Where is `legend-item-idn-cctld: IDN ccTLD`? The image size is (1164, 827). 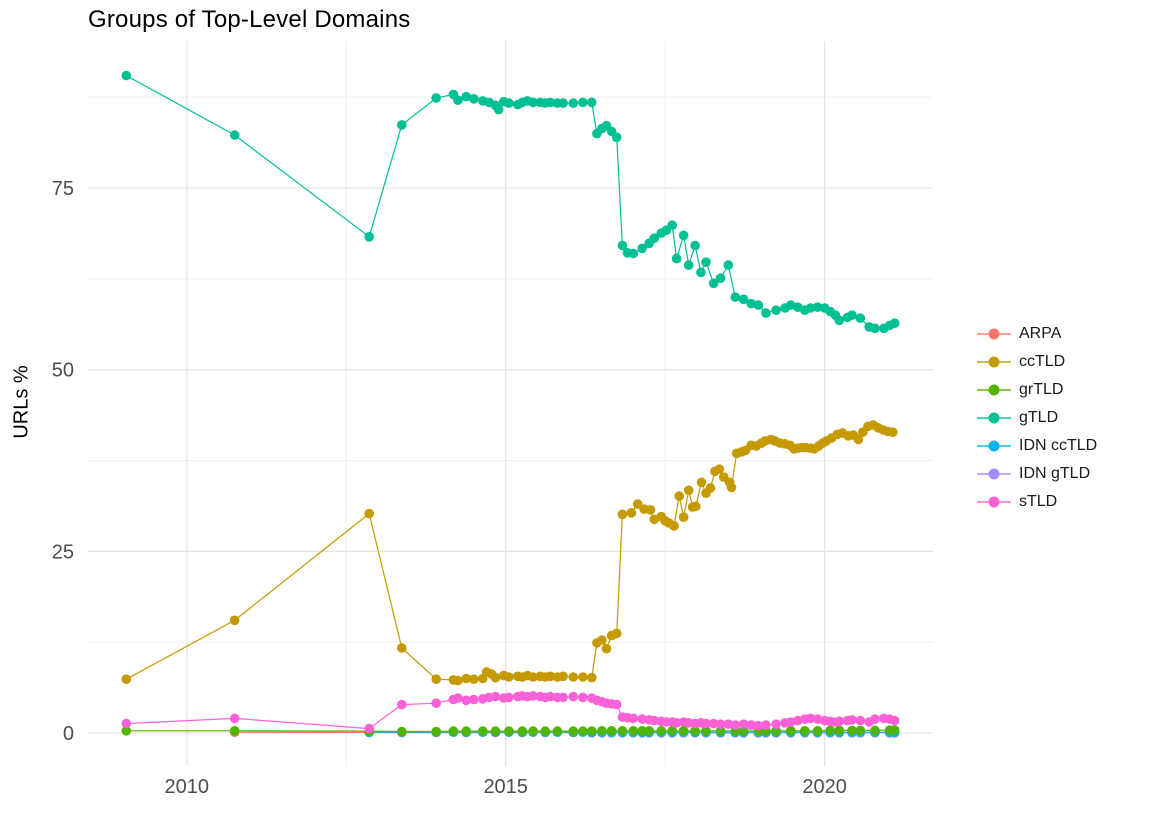
legend-item-idn-cctld: IDN ccTLD is located at coordinates (1037, 446).